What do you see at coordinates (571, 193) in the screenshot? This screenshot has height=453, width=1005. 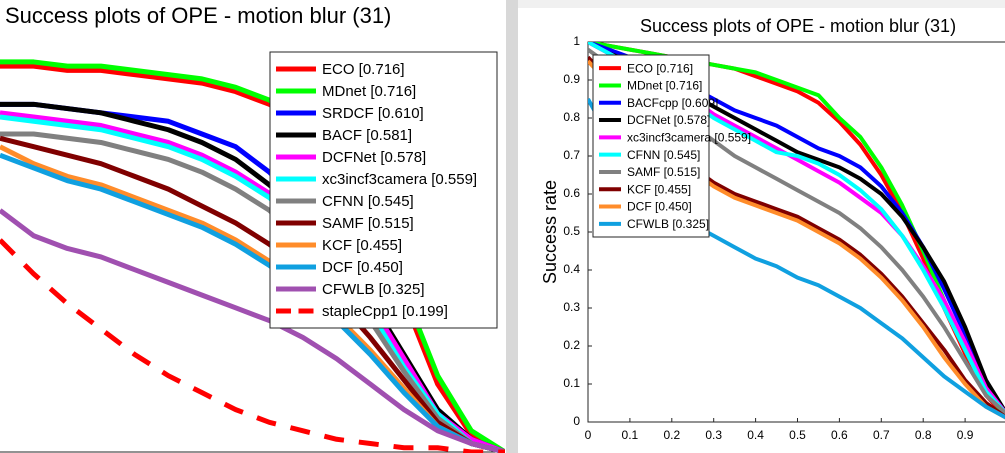 I see `y-tick-label: 0.6` at bounding box center [571, 193].